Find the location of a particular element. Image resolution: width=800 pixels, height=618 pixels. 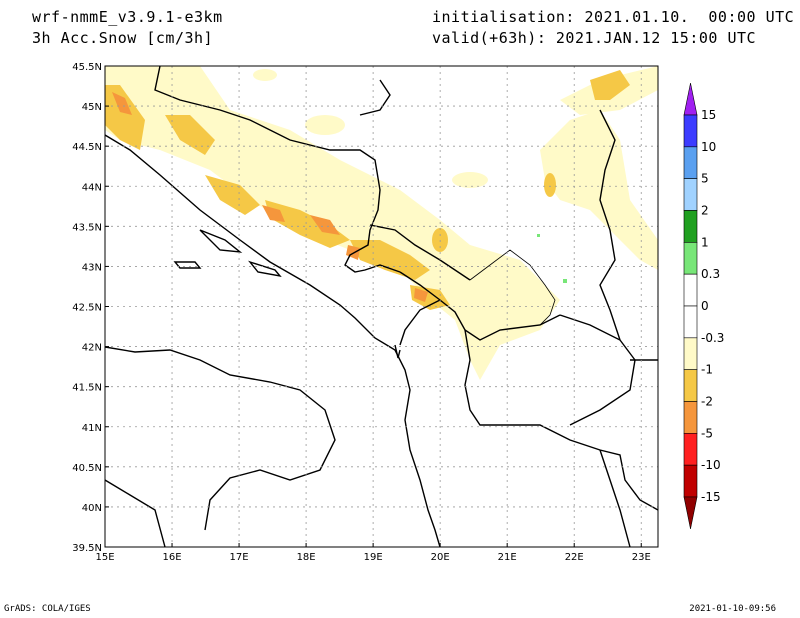

footer-timestamp: 2021-01-10-09:56 is located at coordinates (732, 609).